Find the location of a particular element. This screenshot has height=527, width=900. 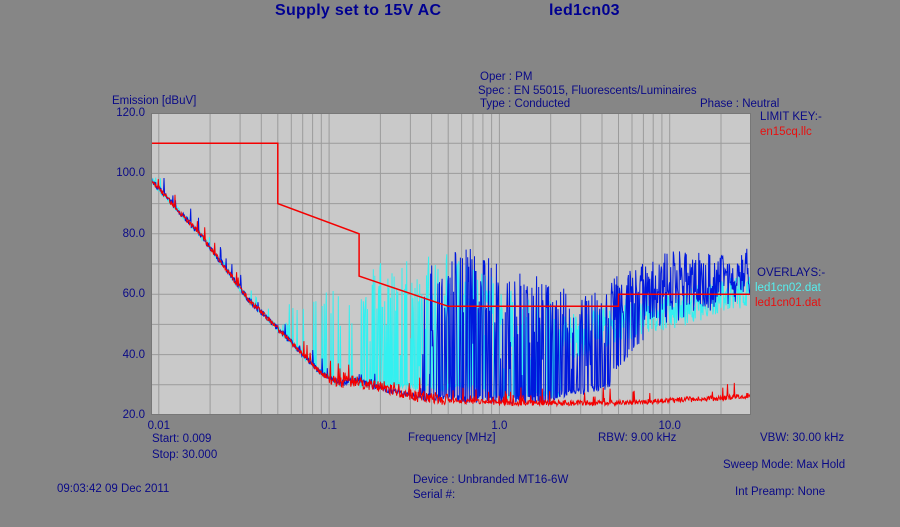

x-axis-title: Frequency [MHz] is located at coordinates (452, 438).